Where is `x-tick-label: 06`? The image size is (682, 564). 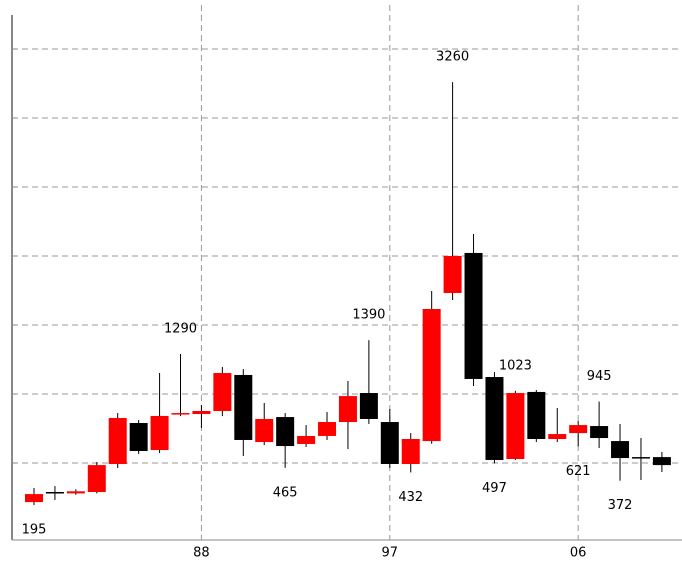
x-tick-label: 06 is located at coordinates (578, 553).